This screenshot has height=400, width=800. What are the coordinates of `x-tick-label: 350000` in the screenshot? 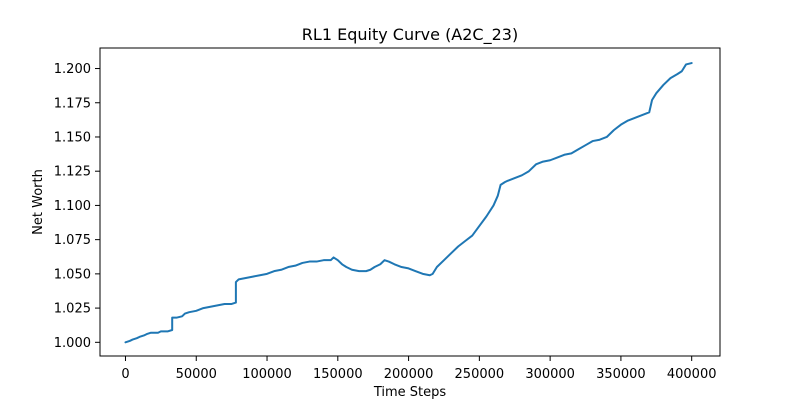 It's located at (621, 374).